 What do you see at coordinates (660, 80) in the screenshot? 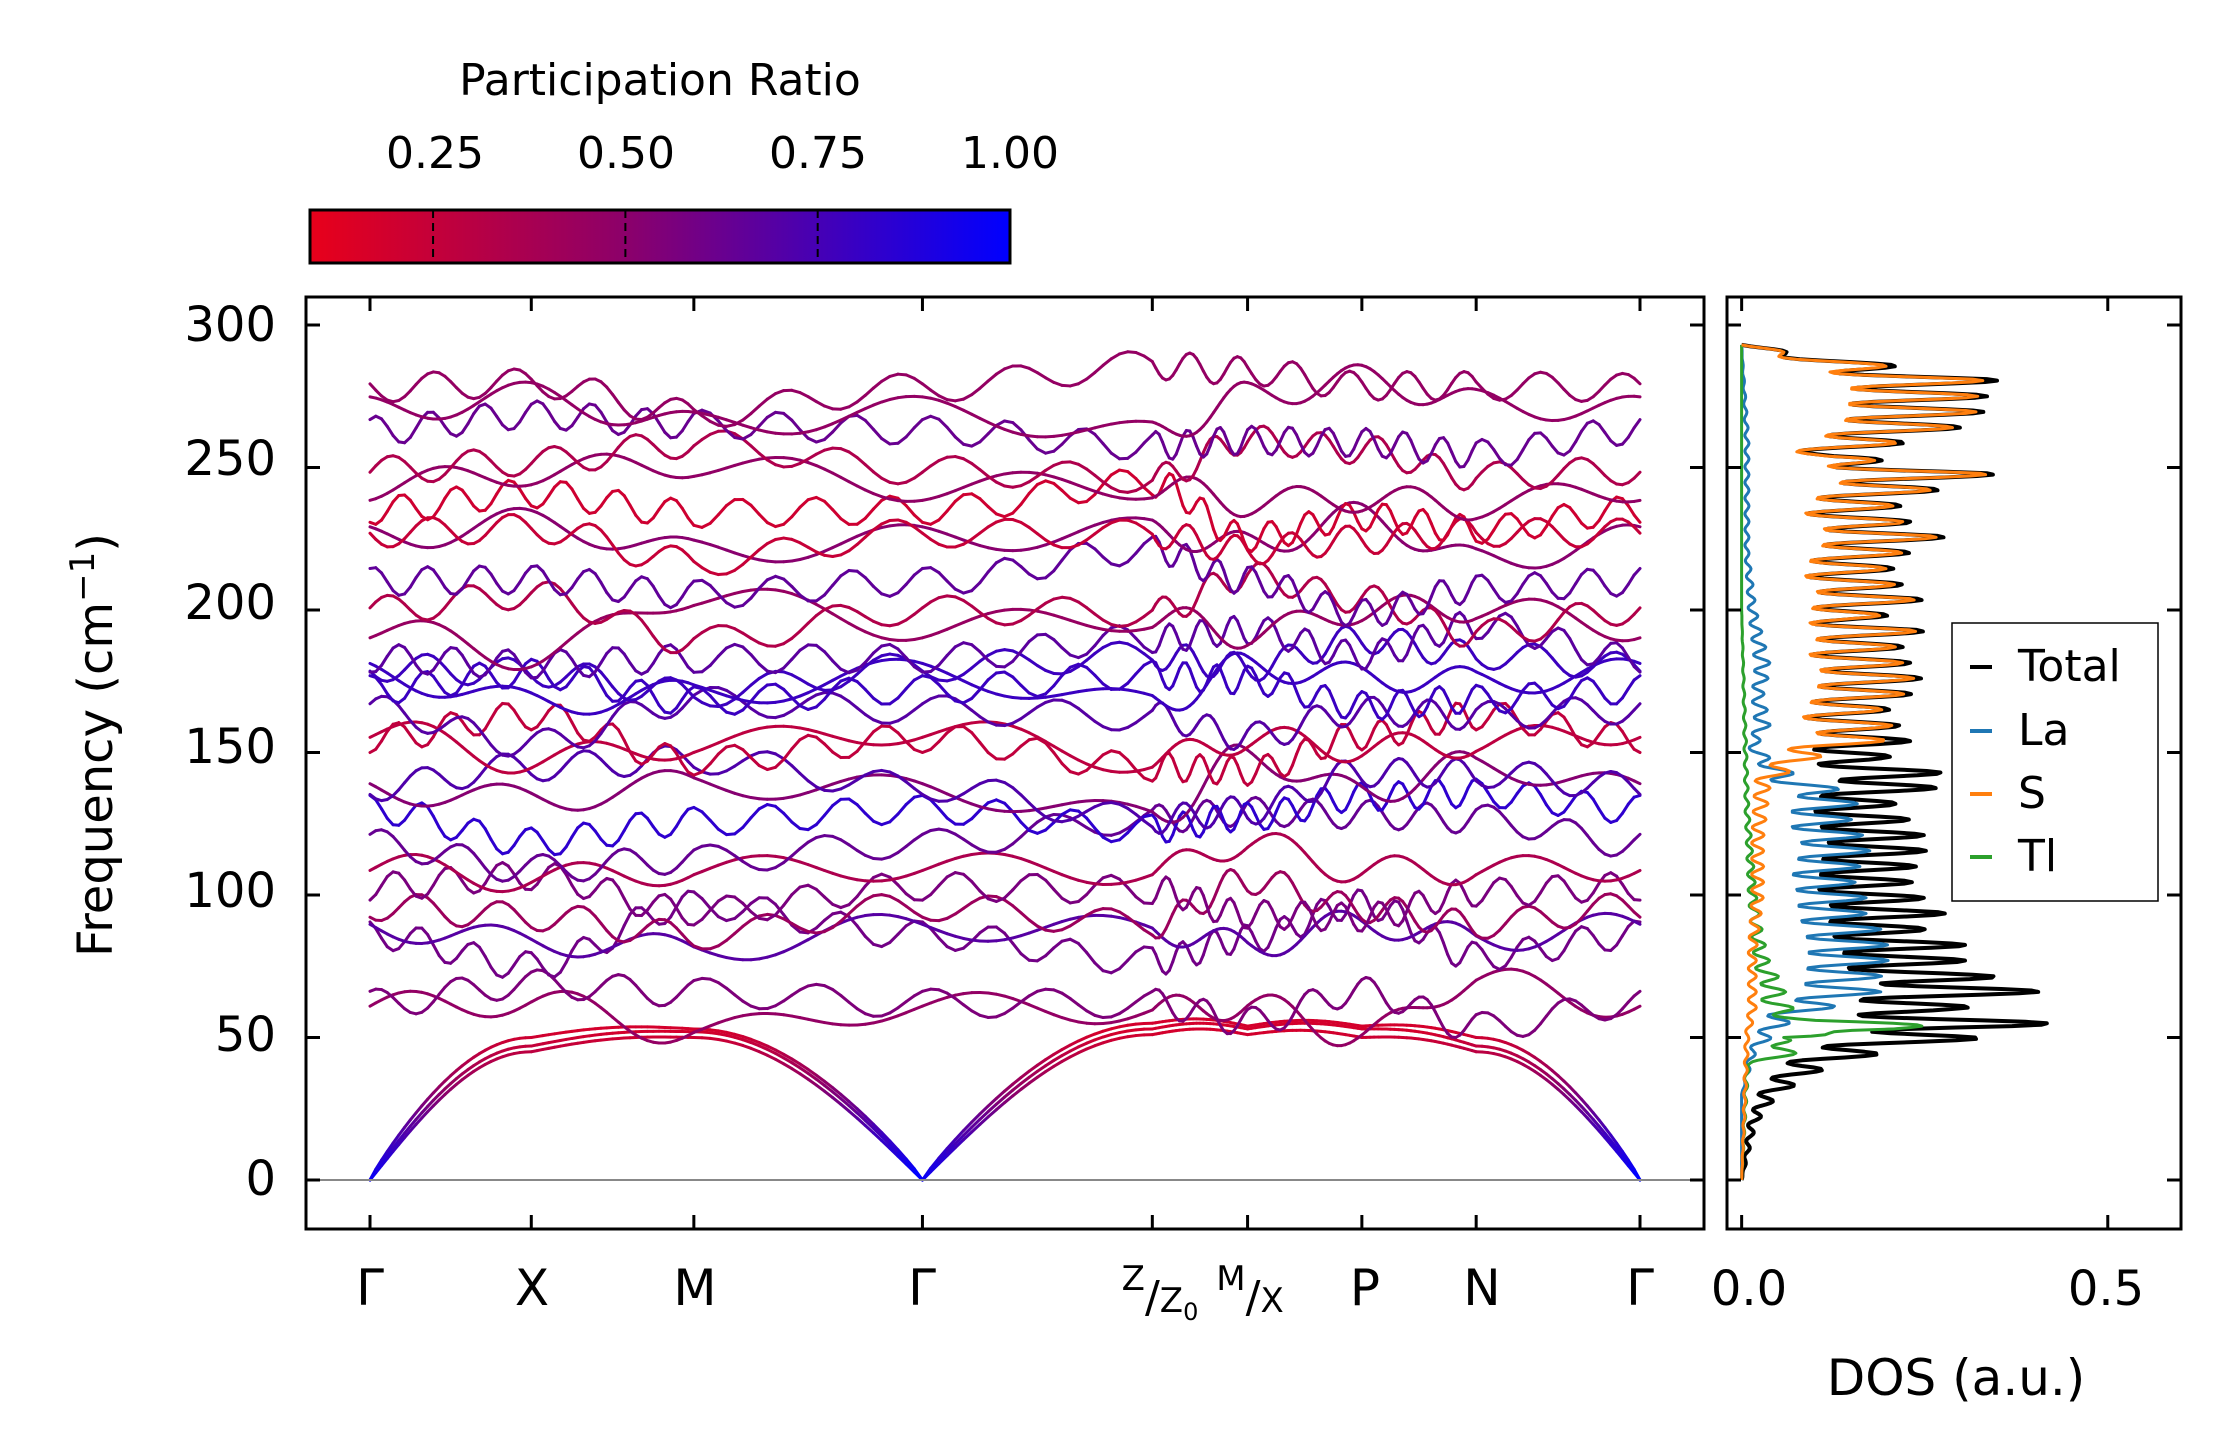
I see `colorbar-label: Participation Ratio` at bounding box center [660, 80].